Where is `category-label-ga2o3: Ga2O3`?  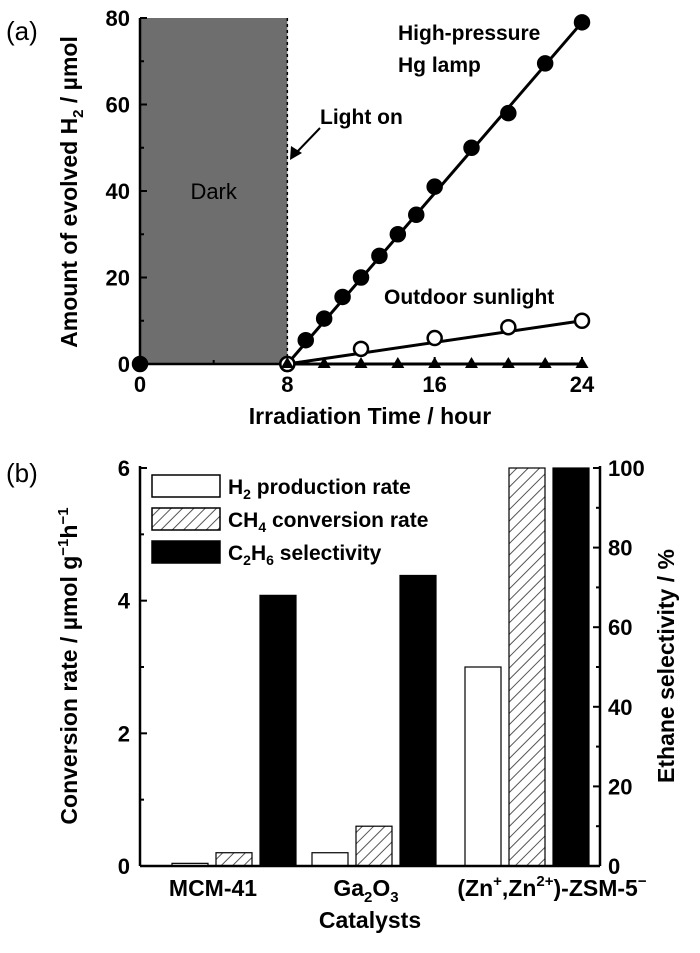 category-label-ga2o3: Ga2O3 is located at coordinates (365, 890).